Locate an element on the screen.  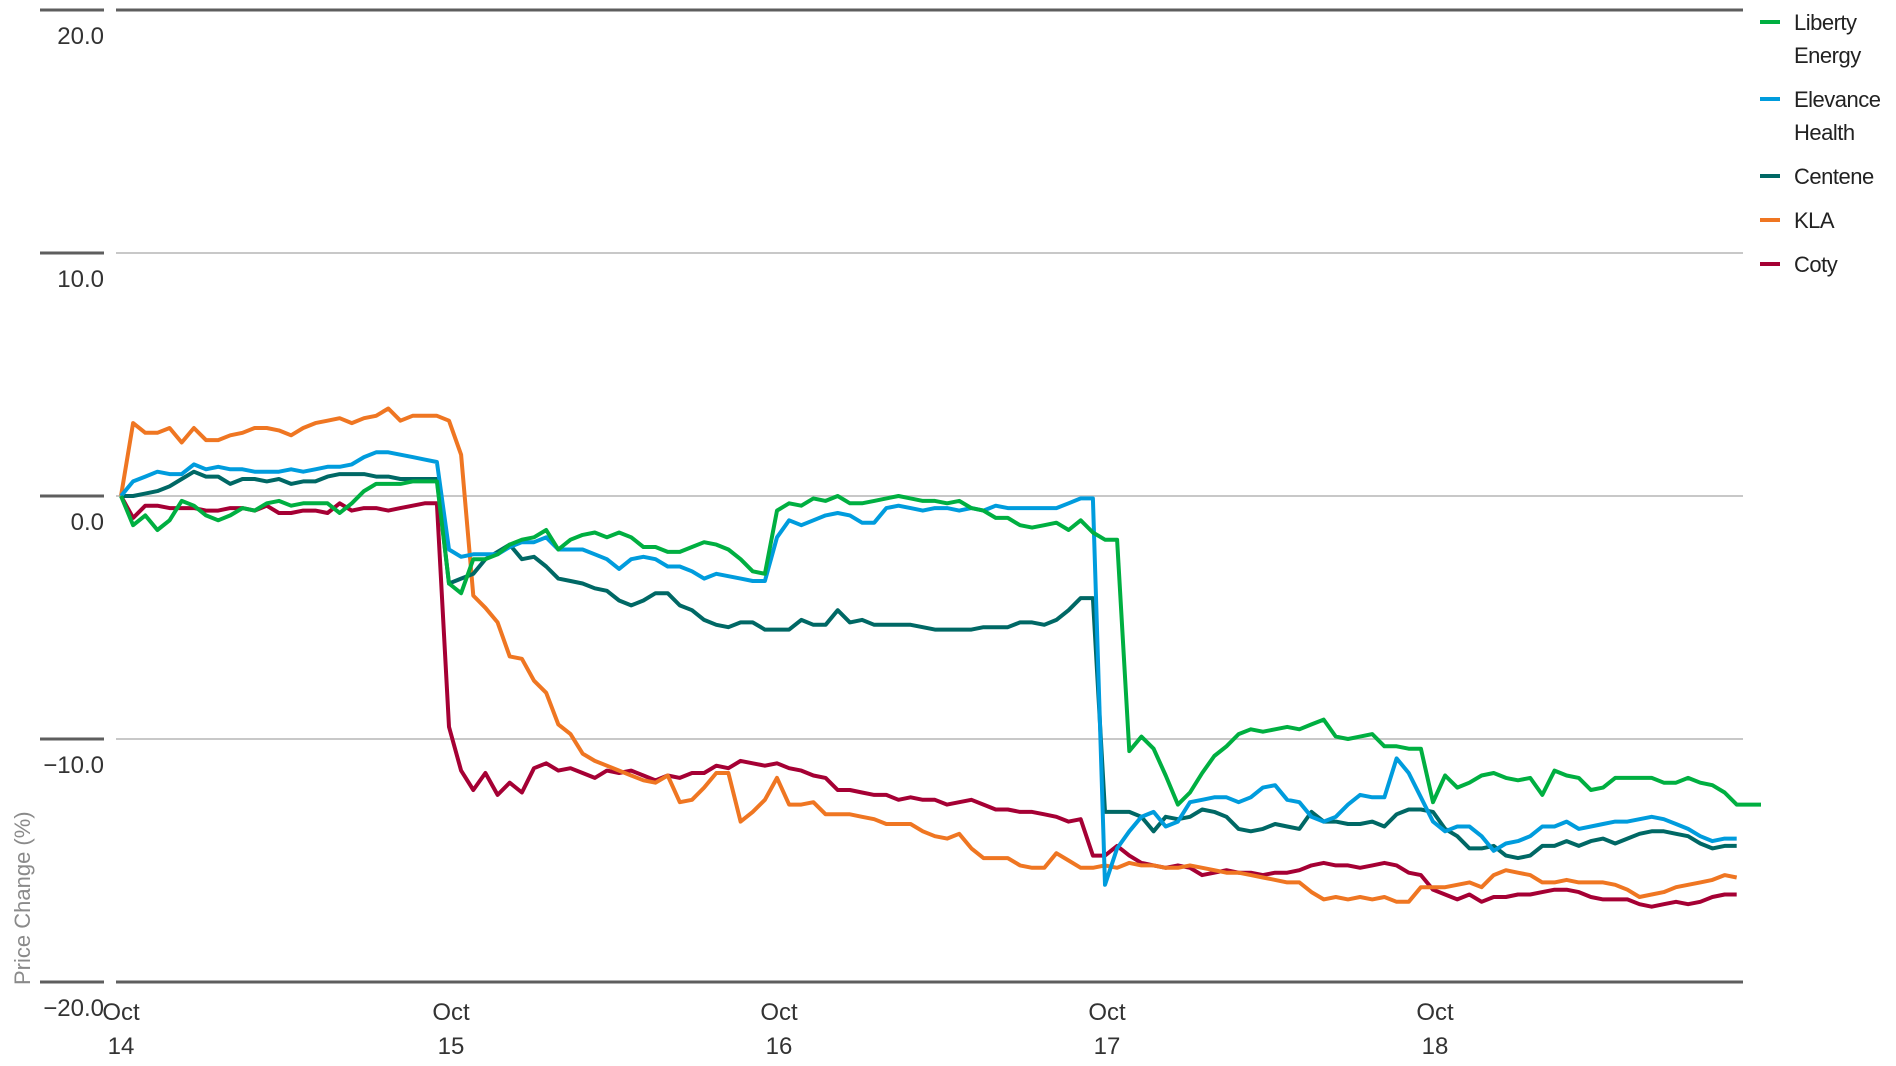
legend-item-centene: Centene is located at coordinates (1828, 176).